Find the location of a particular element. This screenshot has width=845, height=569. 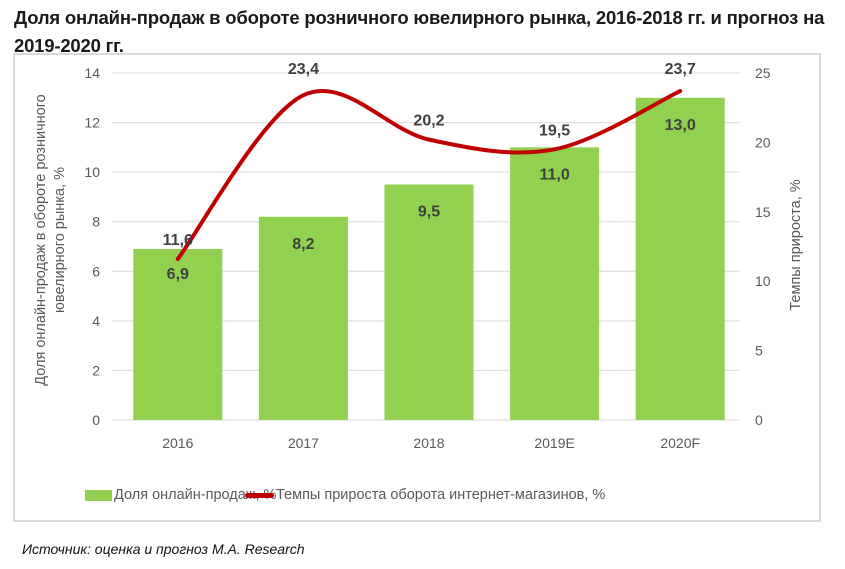

legend-swatch-bar is located at coordinates (98, 495).